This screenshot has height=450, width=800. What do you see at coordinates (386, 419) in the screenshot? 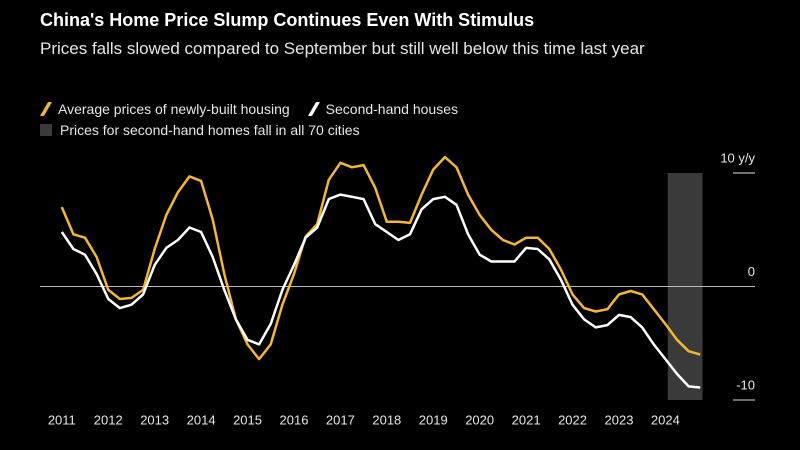
I see `x-tick-label: 2018` at bounding box center [386, 419].